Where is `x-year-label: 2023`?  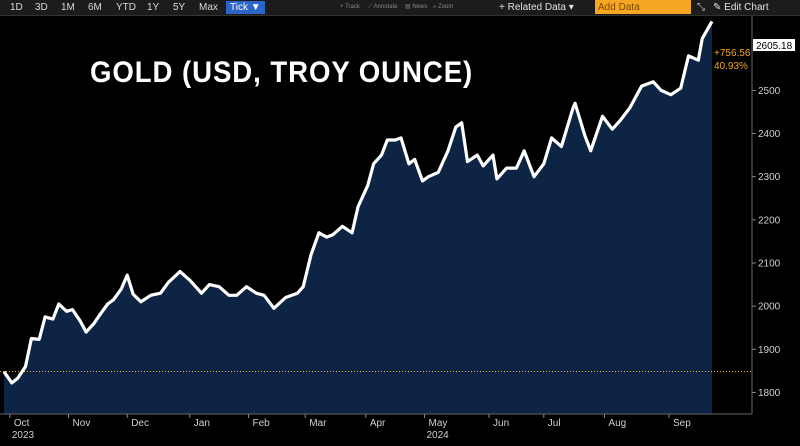 x-year-label: 2023 is located at coordinates (23, 435).